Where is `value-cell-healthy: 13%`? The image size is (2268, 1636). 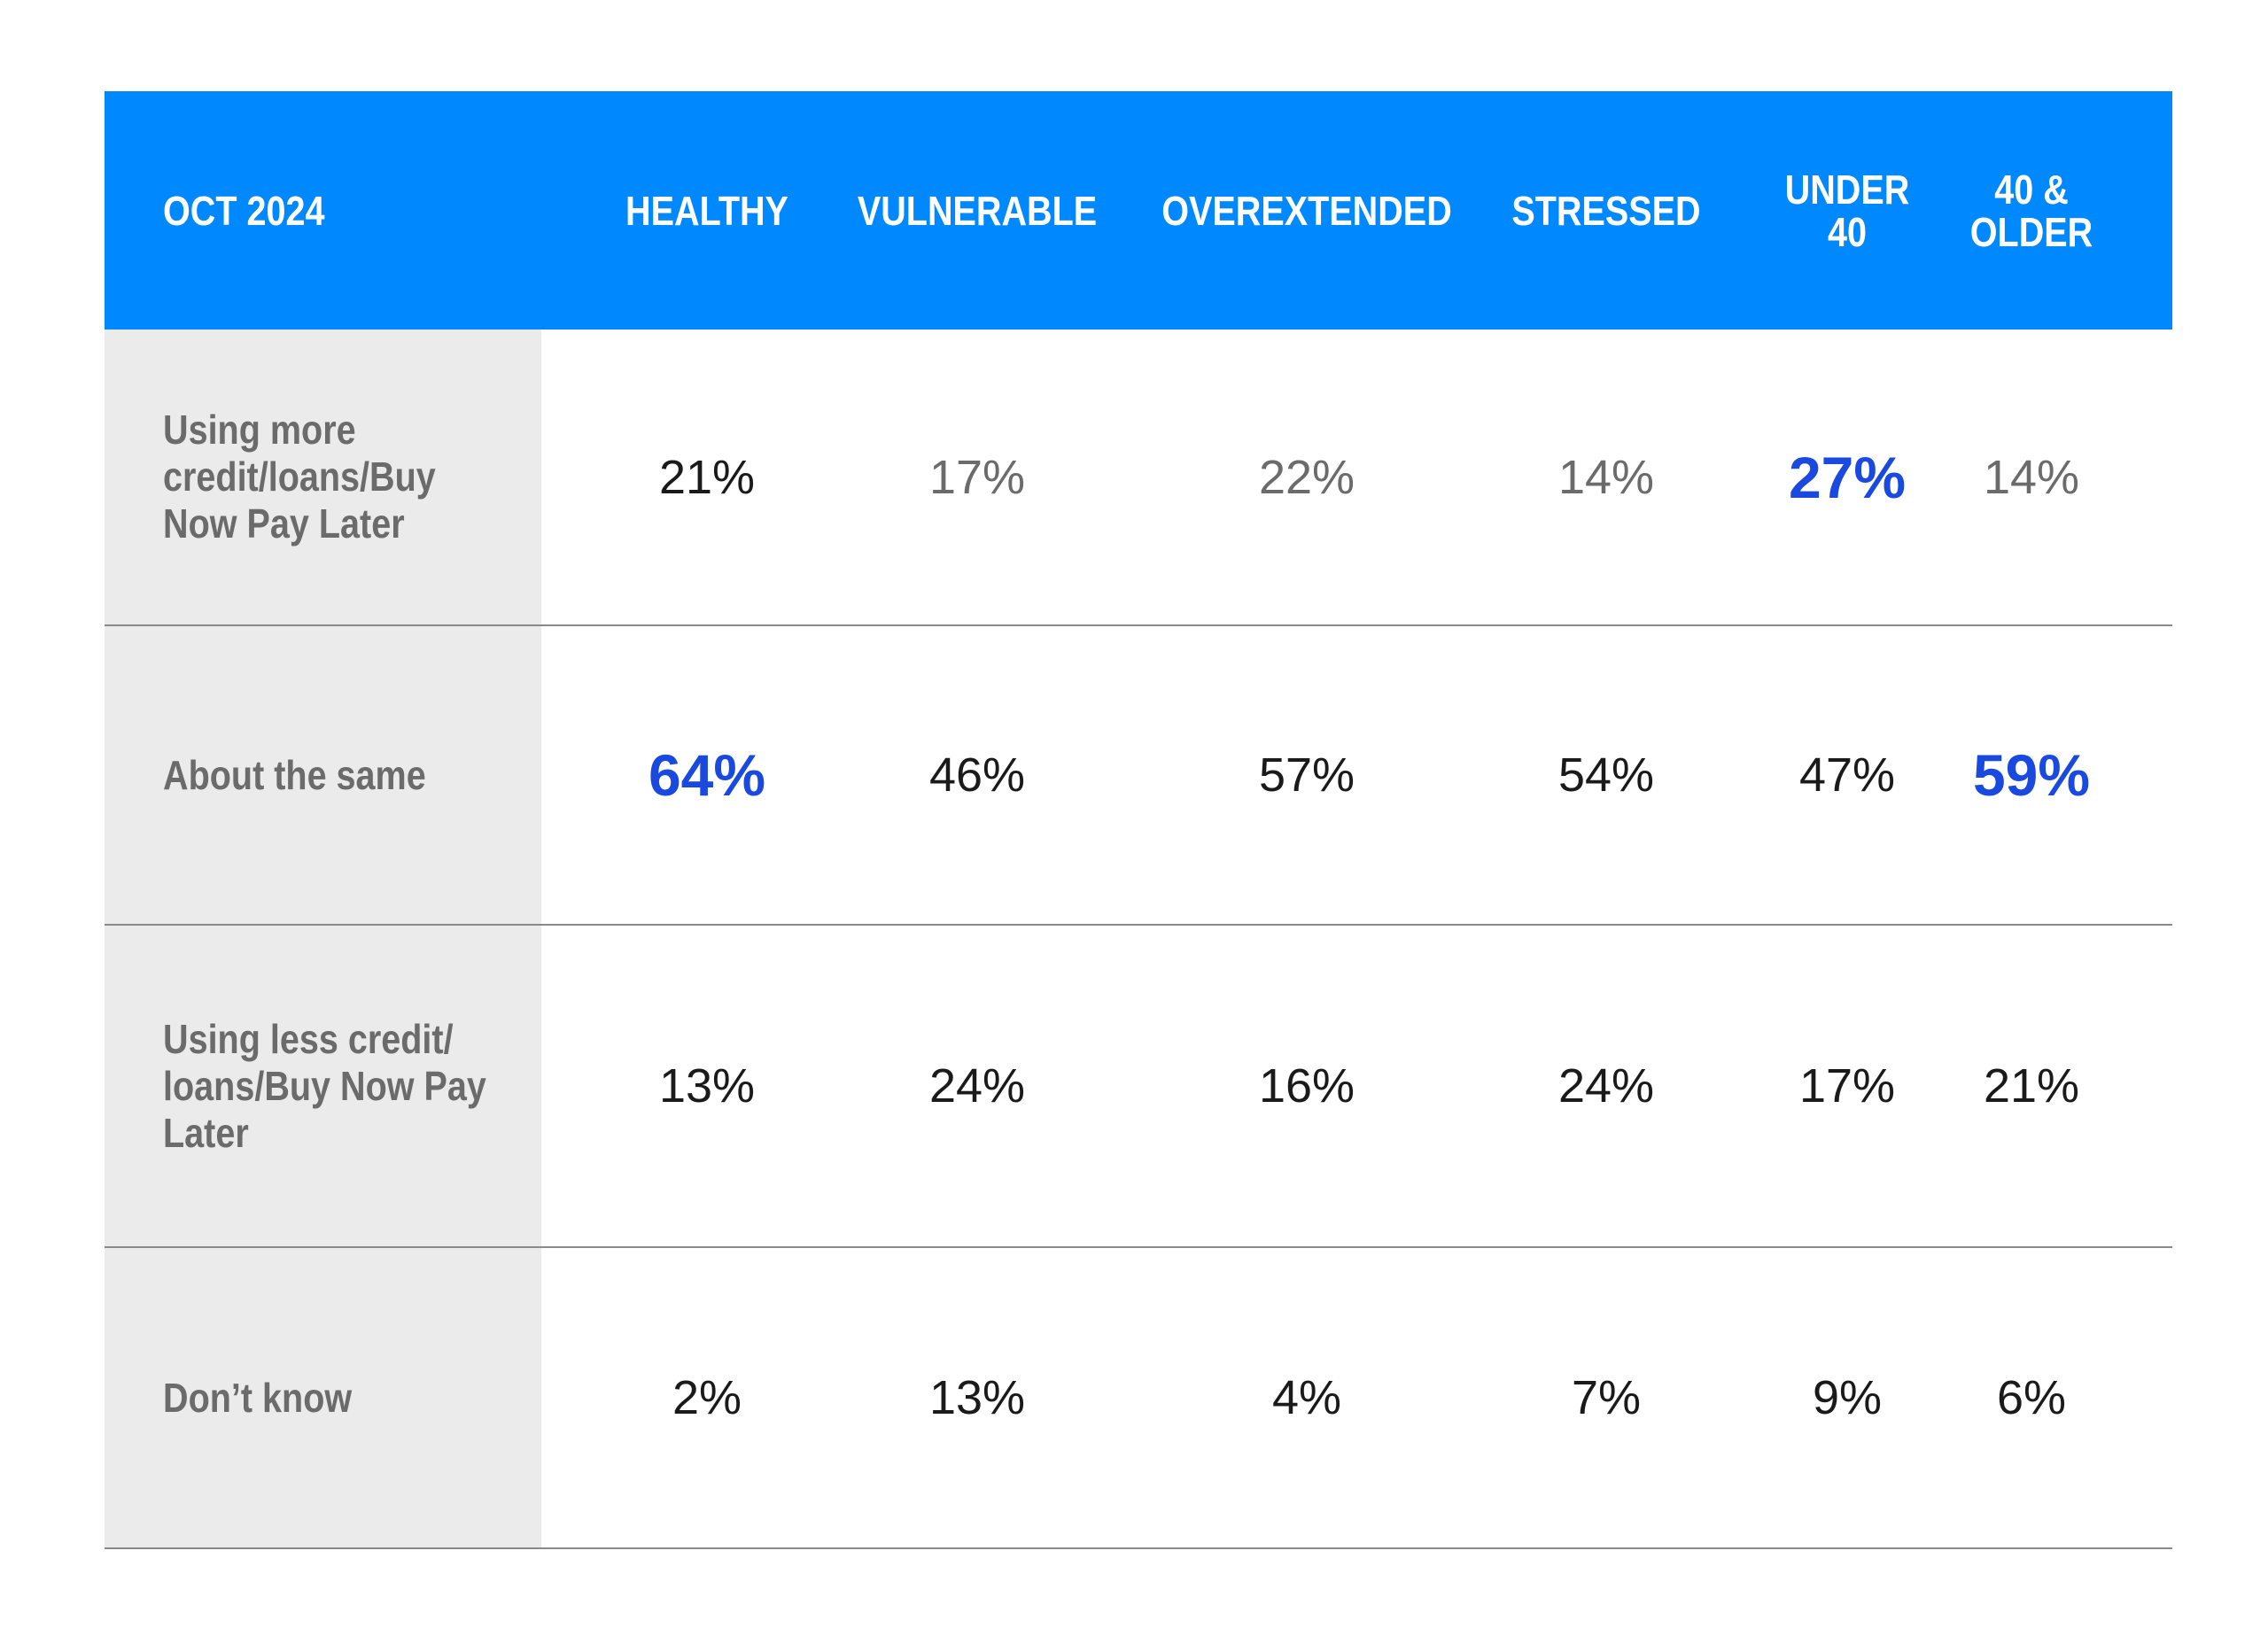 value-cell-healthy: 13% is located at coordinates (707, 1086).